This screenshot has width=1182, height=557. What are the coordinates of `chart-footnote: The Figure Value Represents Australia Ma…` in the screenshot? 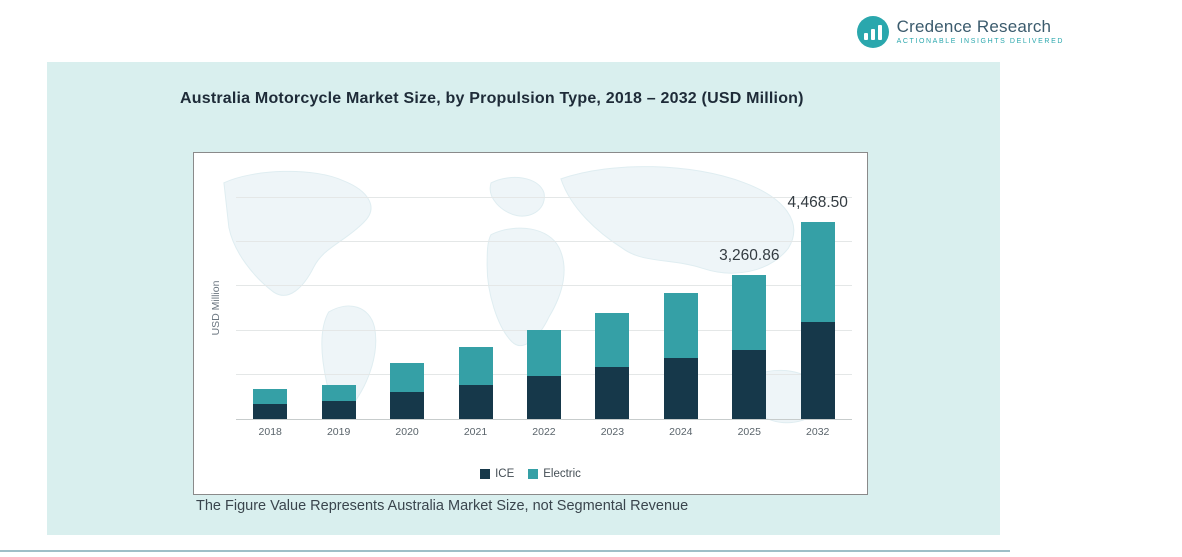 It's located at (442, 506).